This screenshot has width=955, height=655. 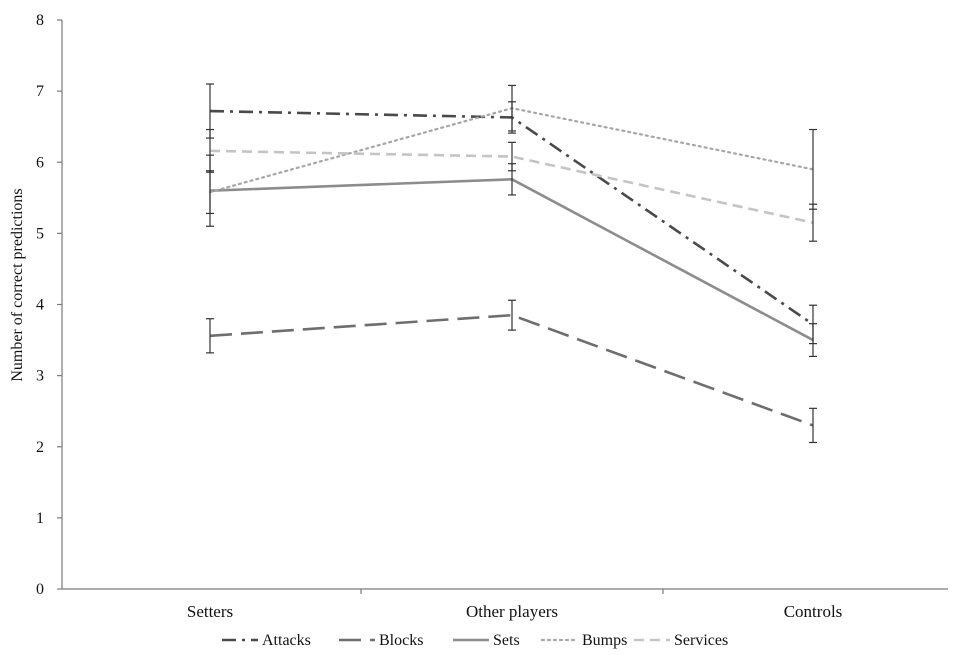 What do you see at coordinates (813, 340) in the screenshot?
I see `error-bar-sets` at bounding box center [813, 340].